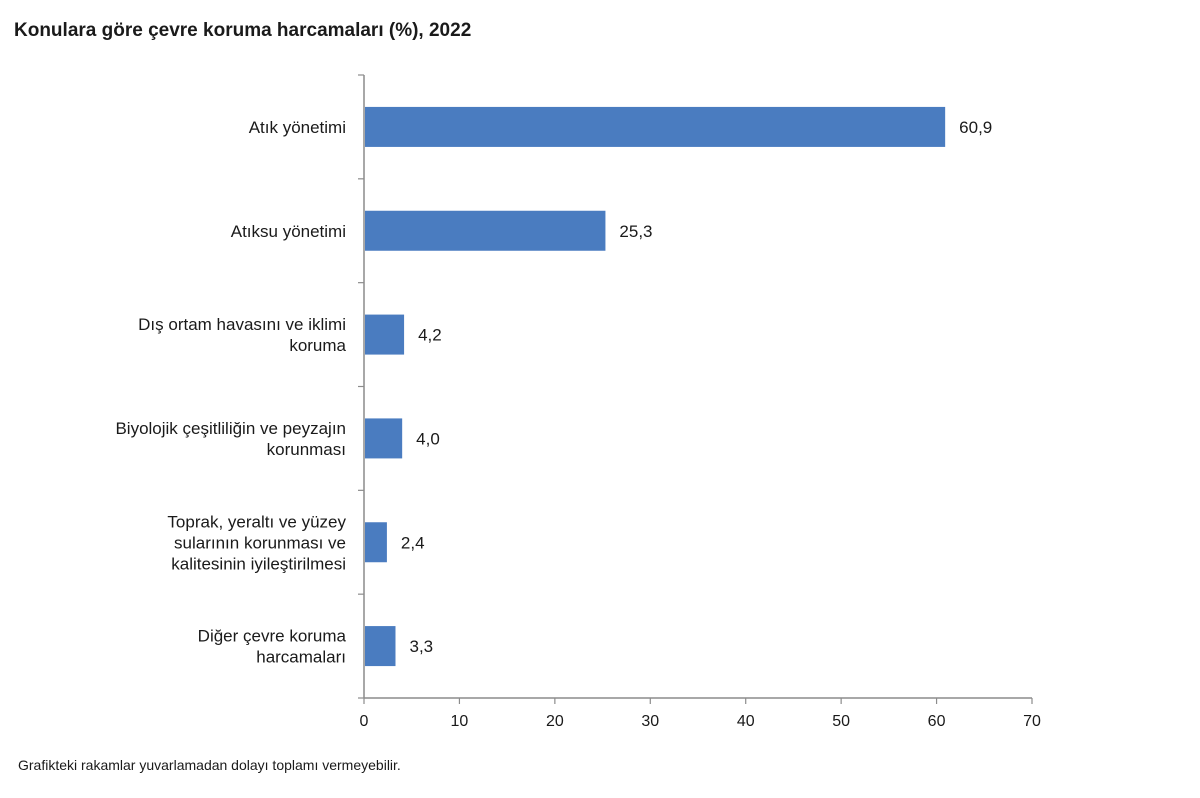 This screenshot has width=1200, height=798. I want to click on x-tick-label: 70, so click(1032, 721).